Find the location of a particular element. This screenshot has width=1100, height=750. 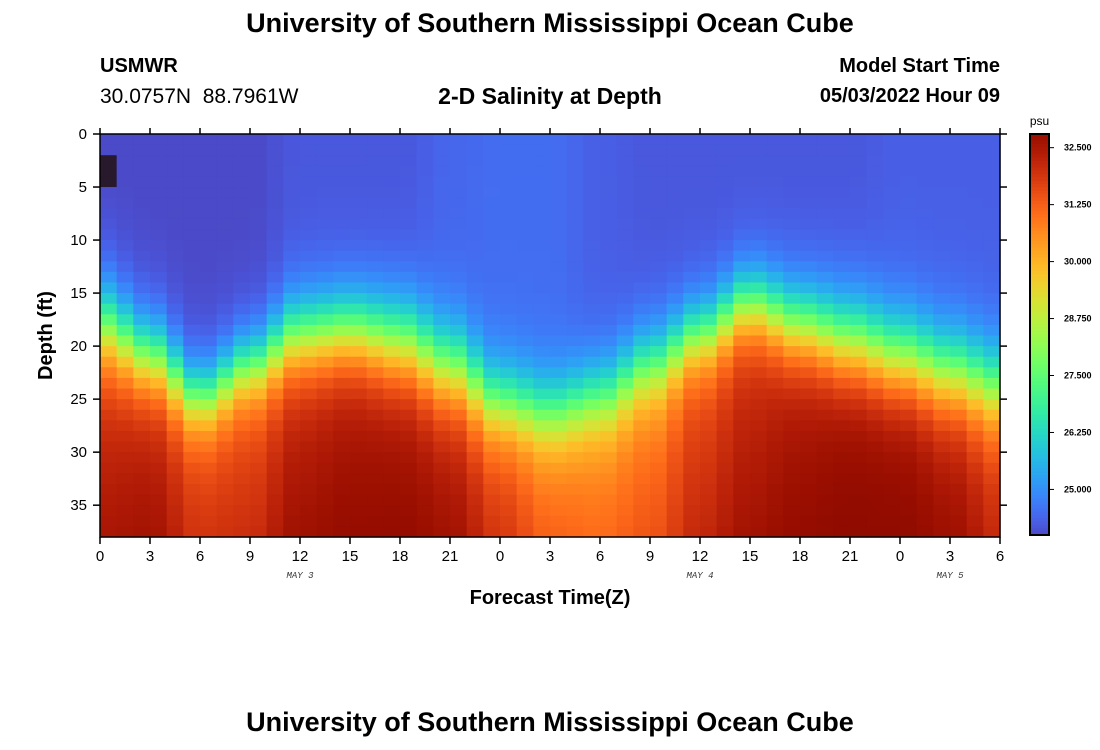

x-tick-label: 21 is located at coordinates (450, 556).